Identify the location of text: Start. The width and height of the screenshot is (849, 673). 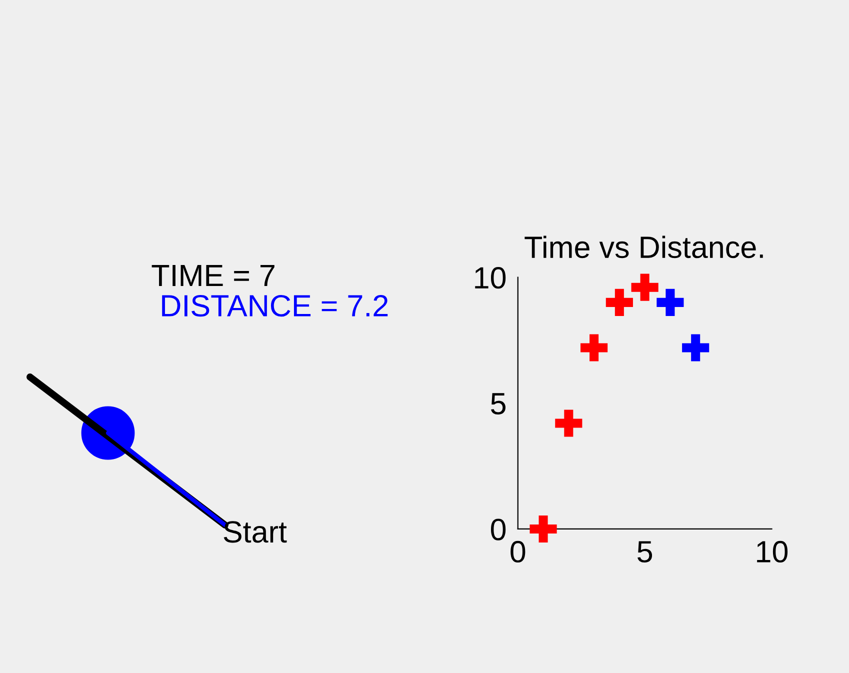
(255, 532).